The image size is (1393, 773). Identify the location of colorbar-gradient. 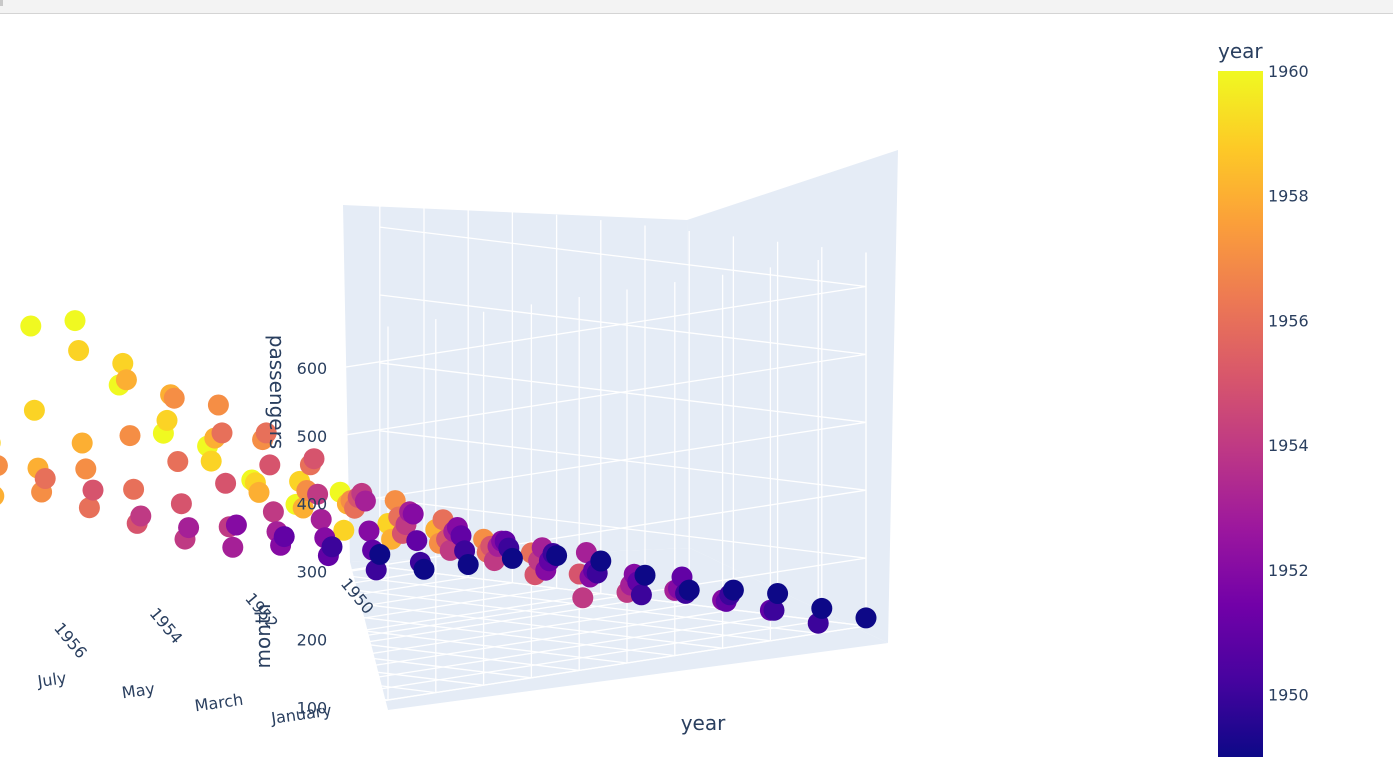
(1240, 414).